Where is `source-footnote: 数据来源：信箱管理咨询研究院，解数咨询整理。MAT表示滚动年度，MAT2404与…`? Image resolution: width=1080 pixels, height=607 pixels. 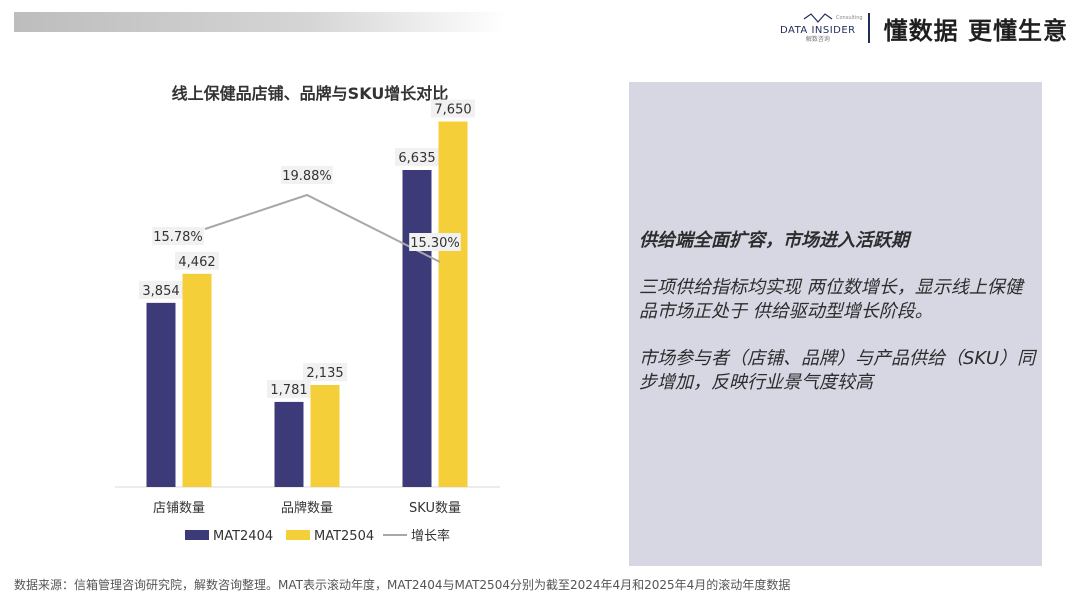
source-footnote: 数据来源：信箱管理咨询研究院，解数咨询整理。MAT表示滚动年度，MAT2404与… is located at coordinates (402, 585).